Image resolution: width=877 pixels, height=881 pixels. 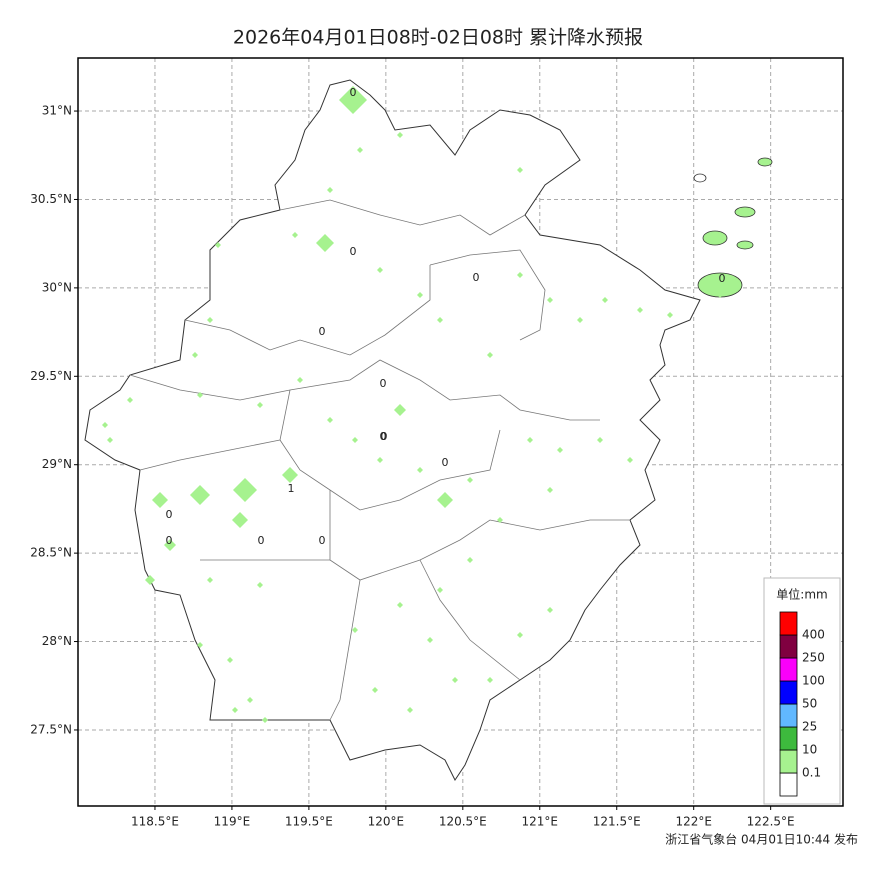 What do you see at coordinates (438, 38) in the screenshot?
I see `title: 2026年04月01日08时-02日08时 累计降水预报` at bounding box center [438, 38].